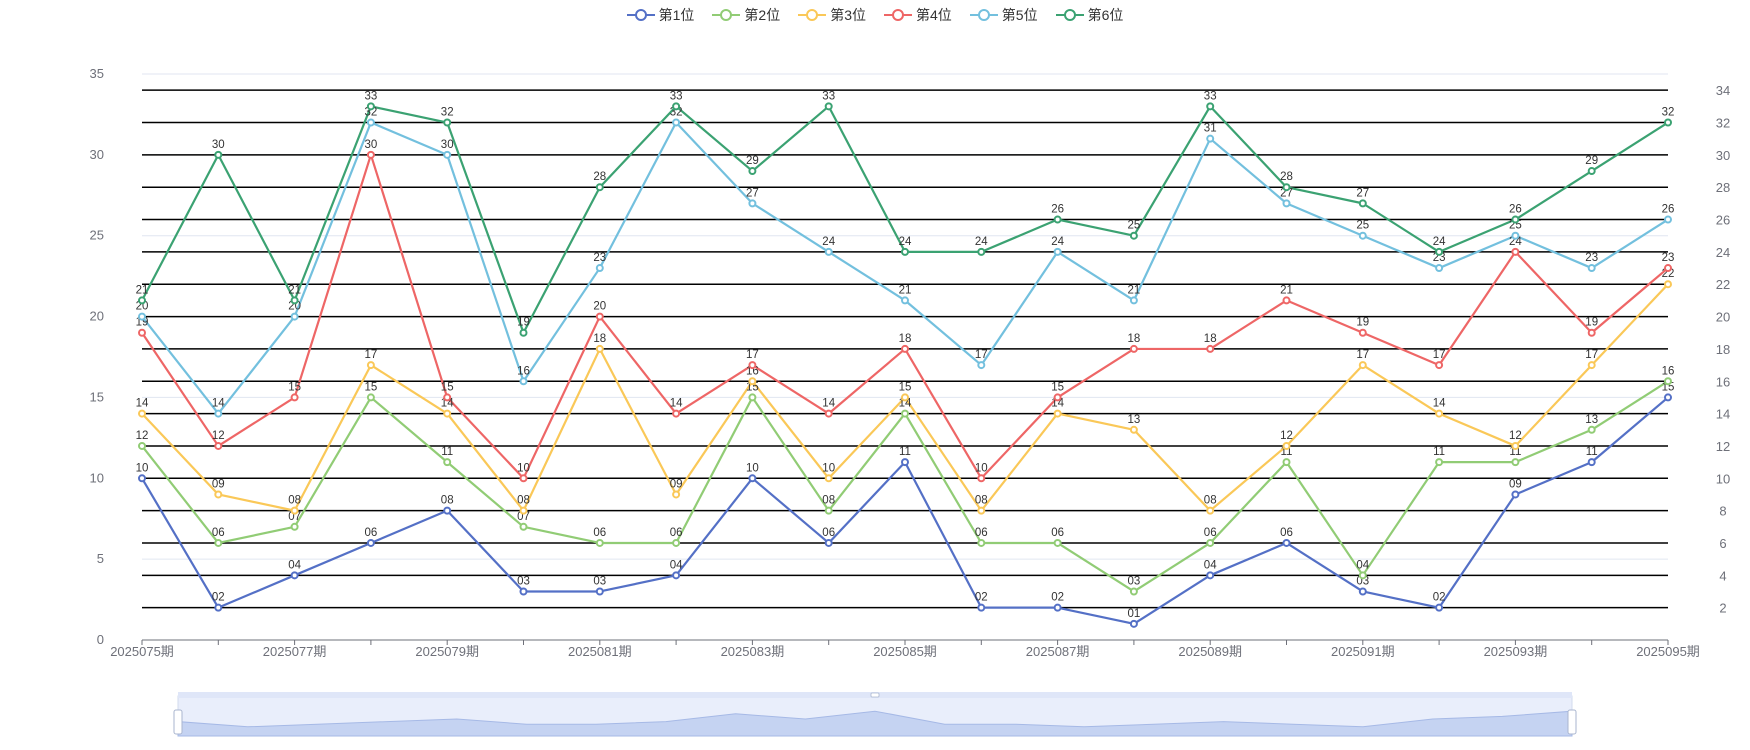 Image resolution: width=1750 pixels, height=750 pixels. Describe the element at coordinates (746, 15) in the screenshot. I see `legend-item: 第2位` at that location.